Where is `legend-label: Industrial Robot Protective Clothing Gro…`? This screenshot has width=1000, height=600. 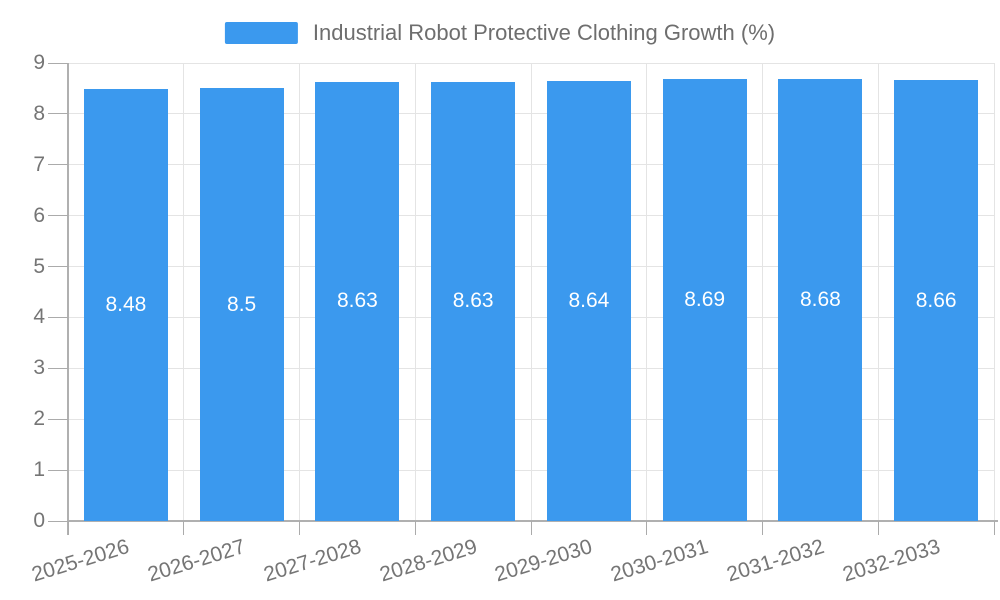
legend-label: Industrial Robot Protective Clothing Gro… is located at coordinates (544, 32).